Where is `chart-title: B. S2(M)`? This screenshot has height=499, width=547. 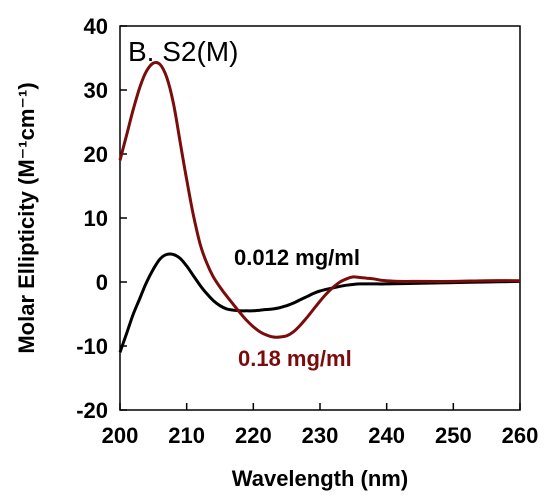 chart-title: B. S2(M) is located at coordinates (183, 51).